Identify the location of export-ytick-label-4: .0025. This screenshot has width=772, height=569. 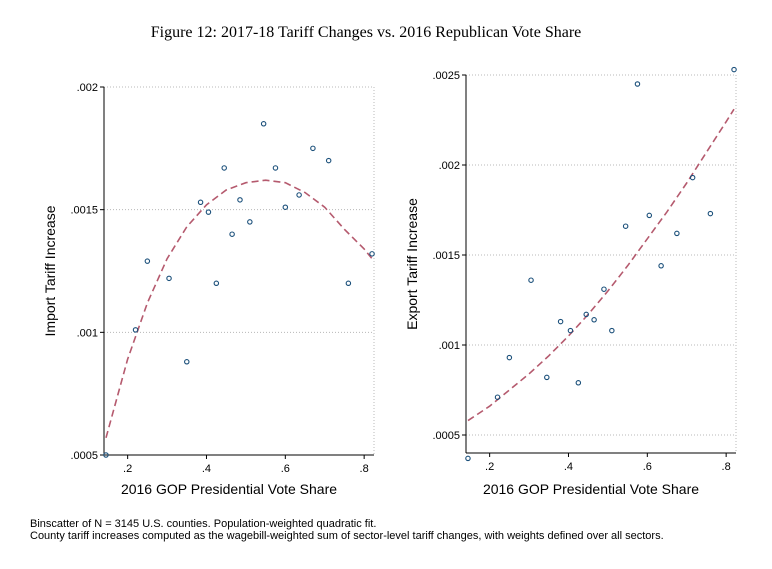
(446, 76).